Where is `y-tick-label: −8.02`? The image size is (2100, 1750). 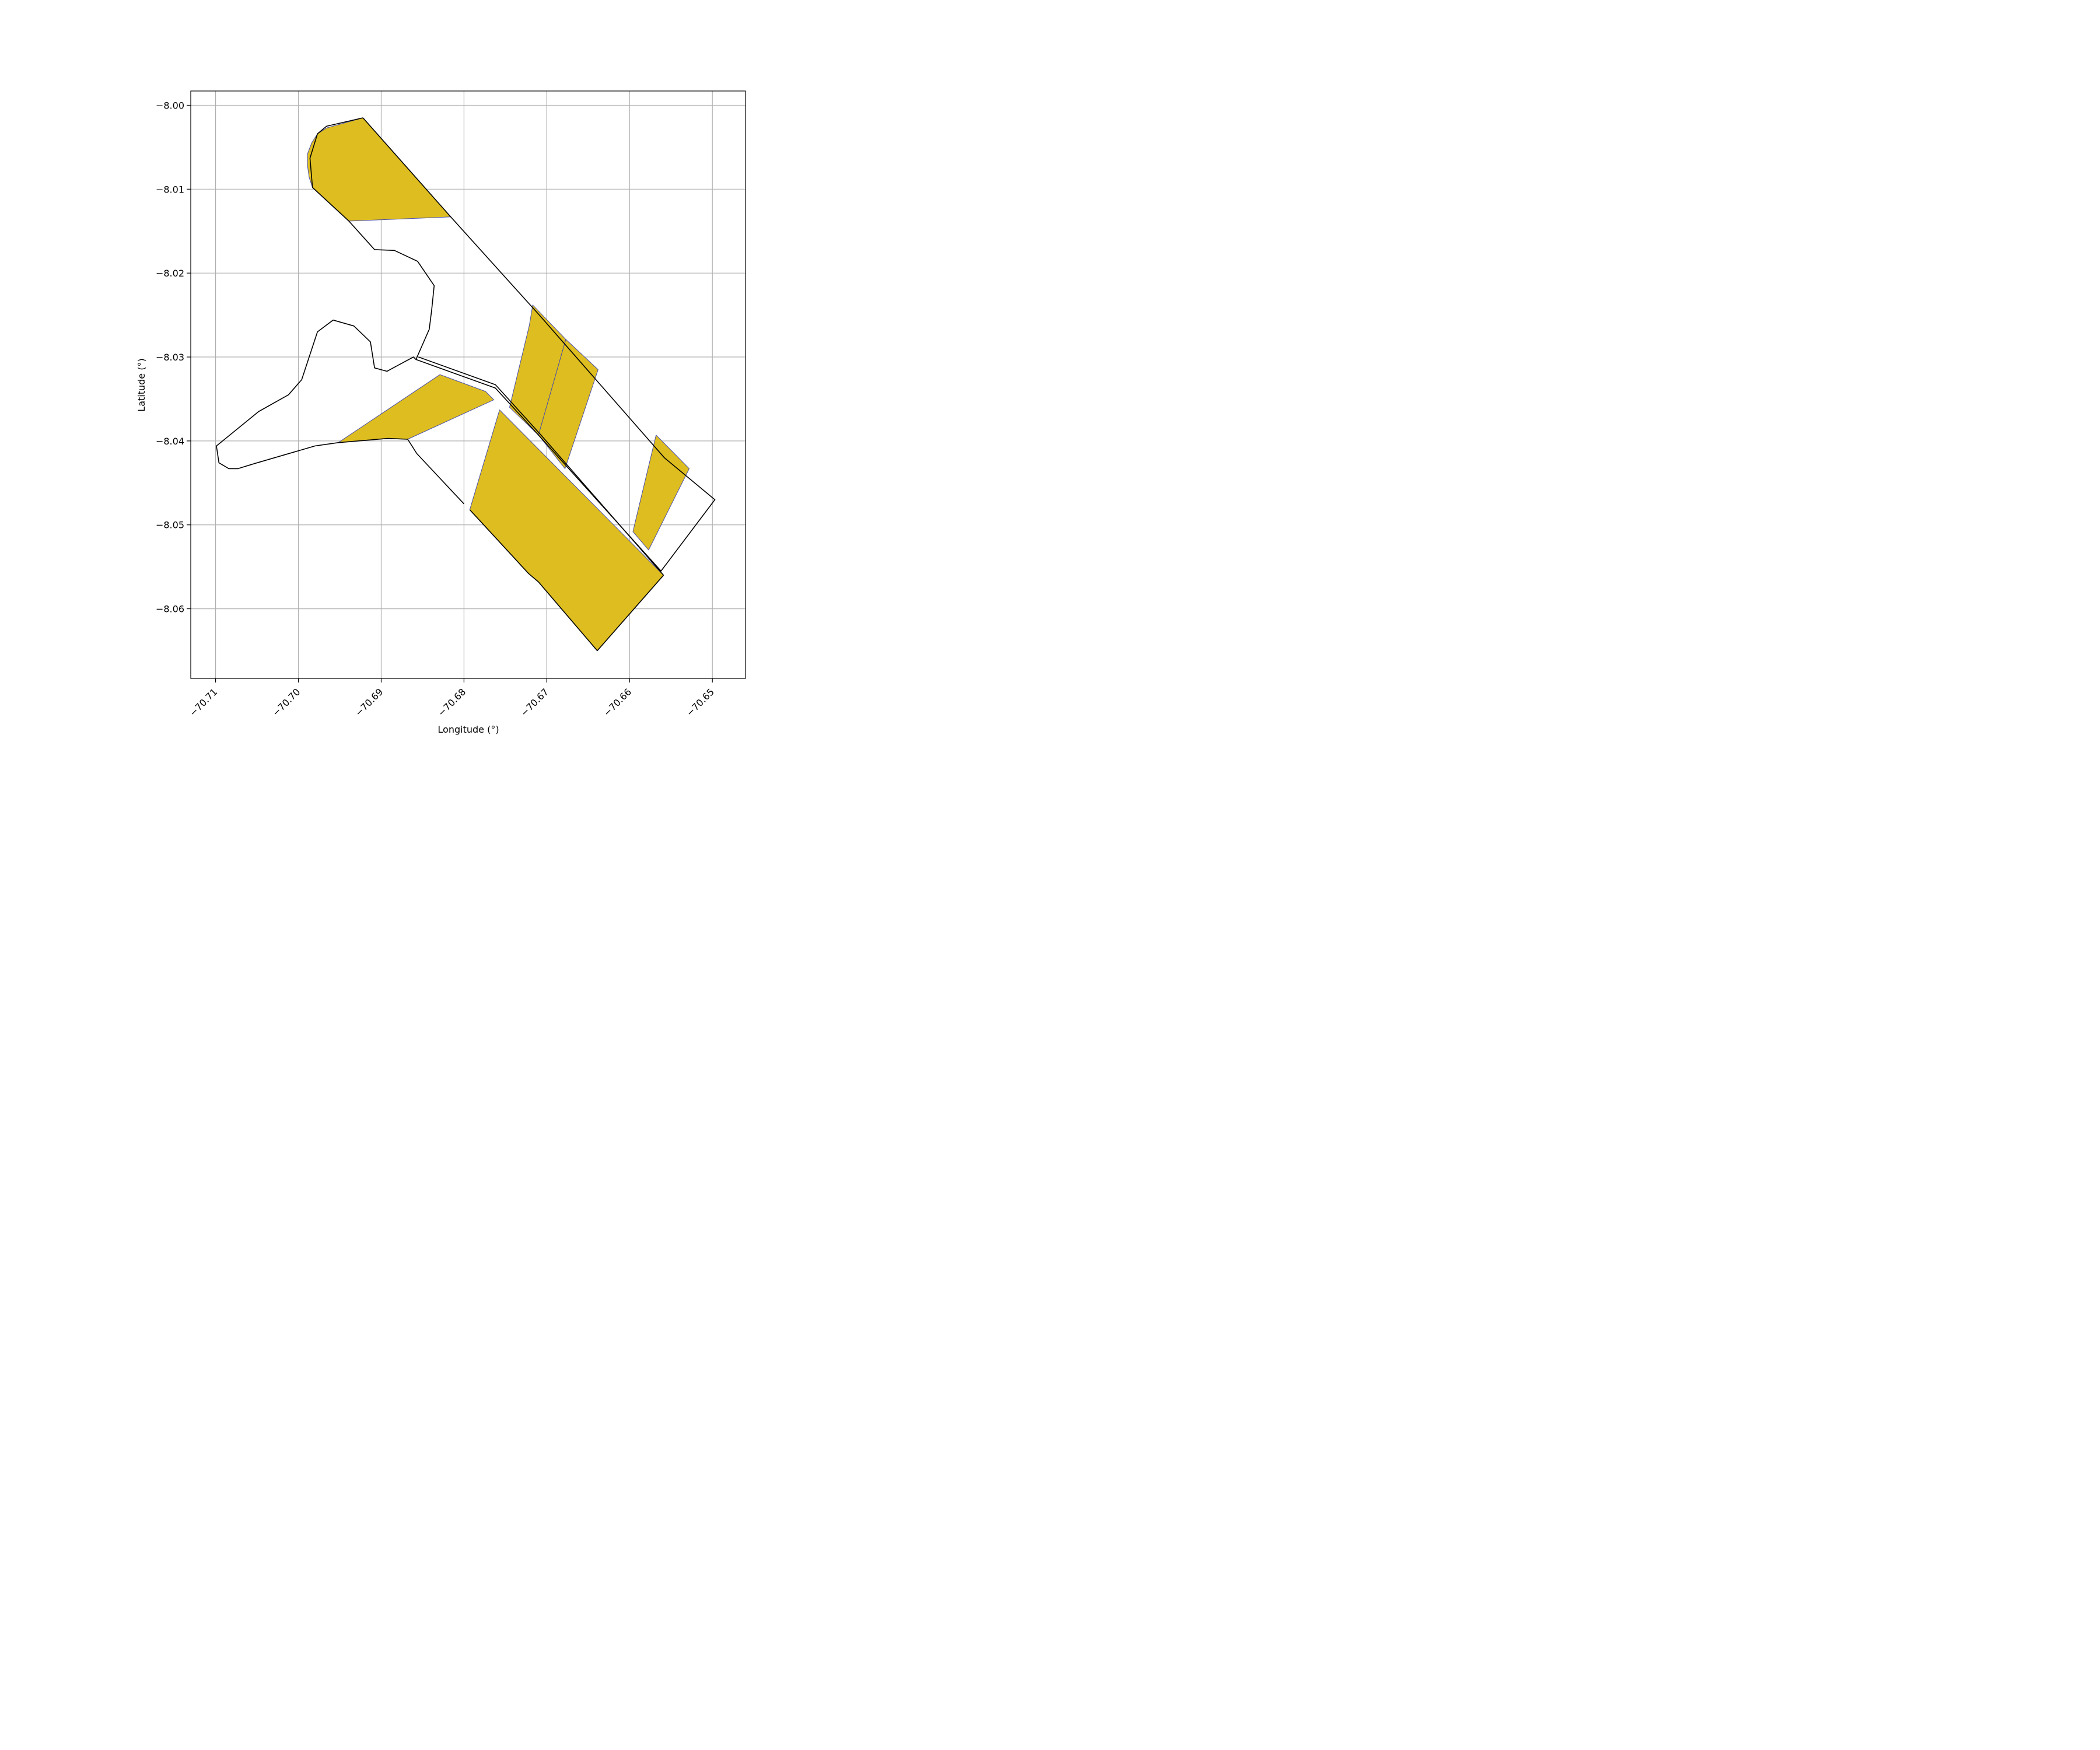 y-tick-label: −8.02 is located at coordinates (170, 273).